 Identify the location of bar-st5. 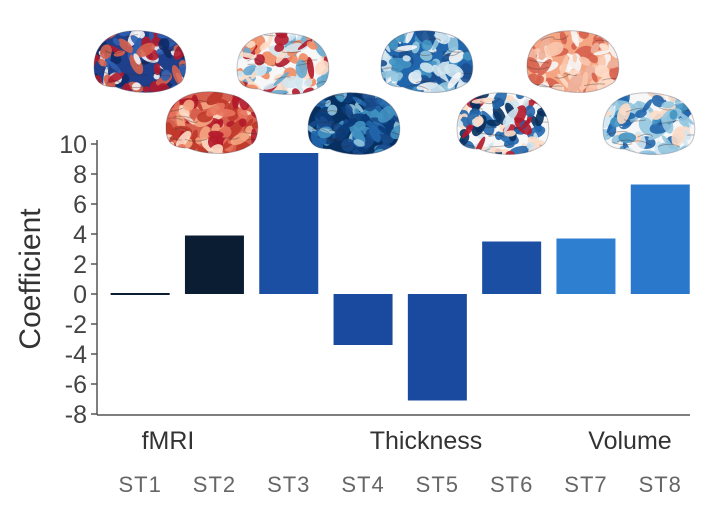
(437, 347).